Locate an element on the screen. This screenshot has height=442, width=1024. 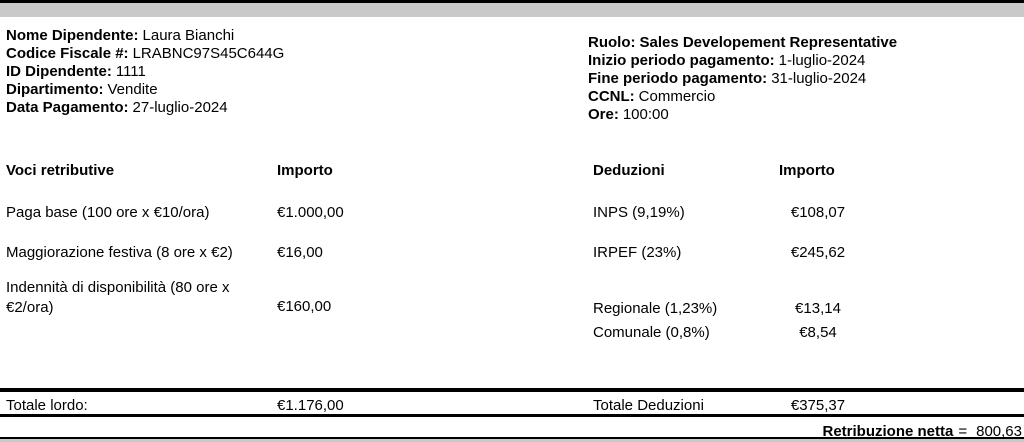
employee-id-line: ID Dipendente: 1111 is located at coordinates (145, 72).